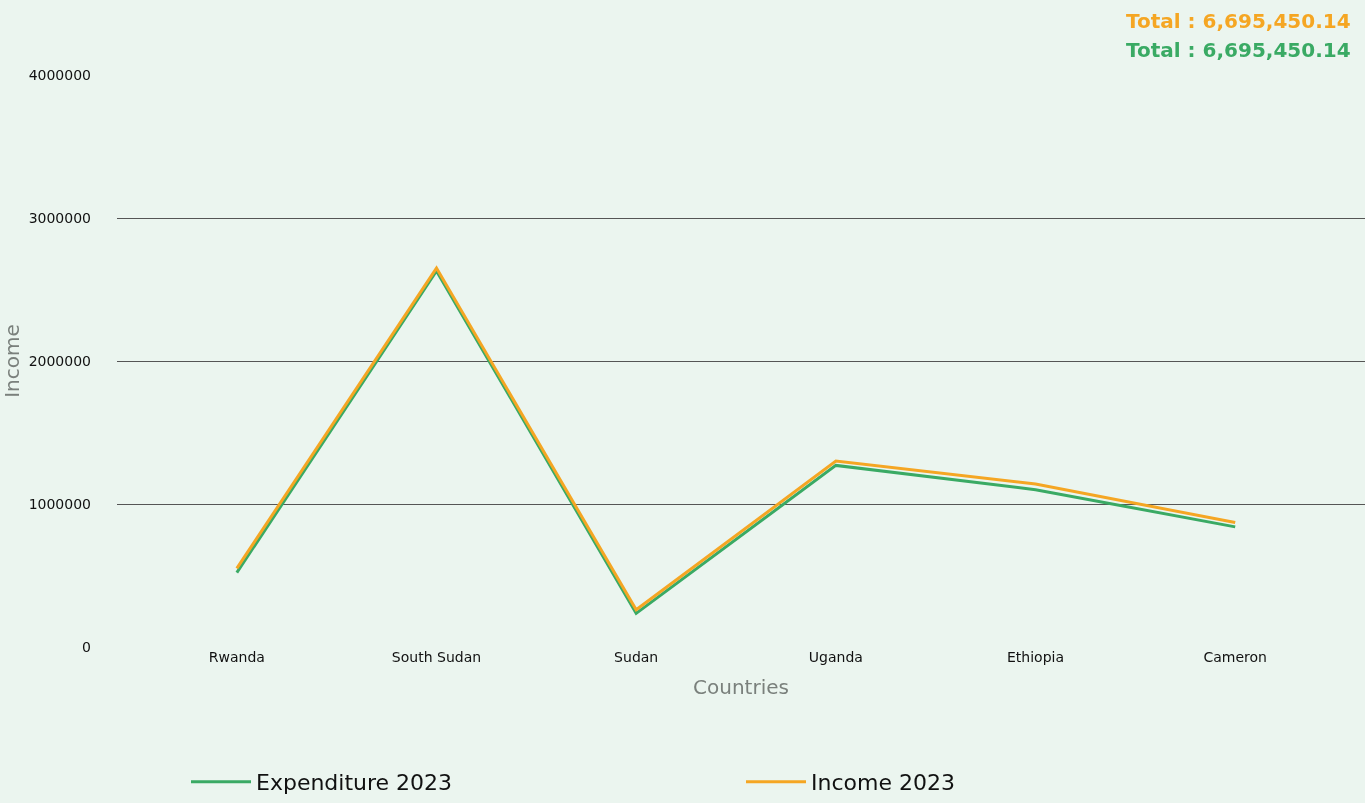 This screenshot has width=1365, height=803. What do you see at coordinates (354, 783) in the screenshot?
I see `legend-label: Expenditure 2023` at bounding box center [354, 783].